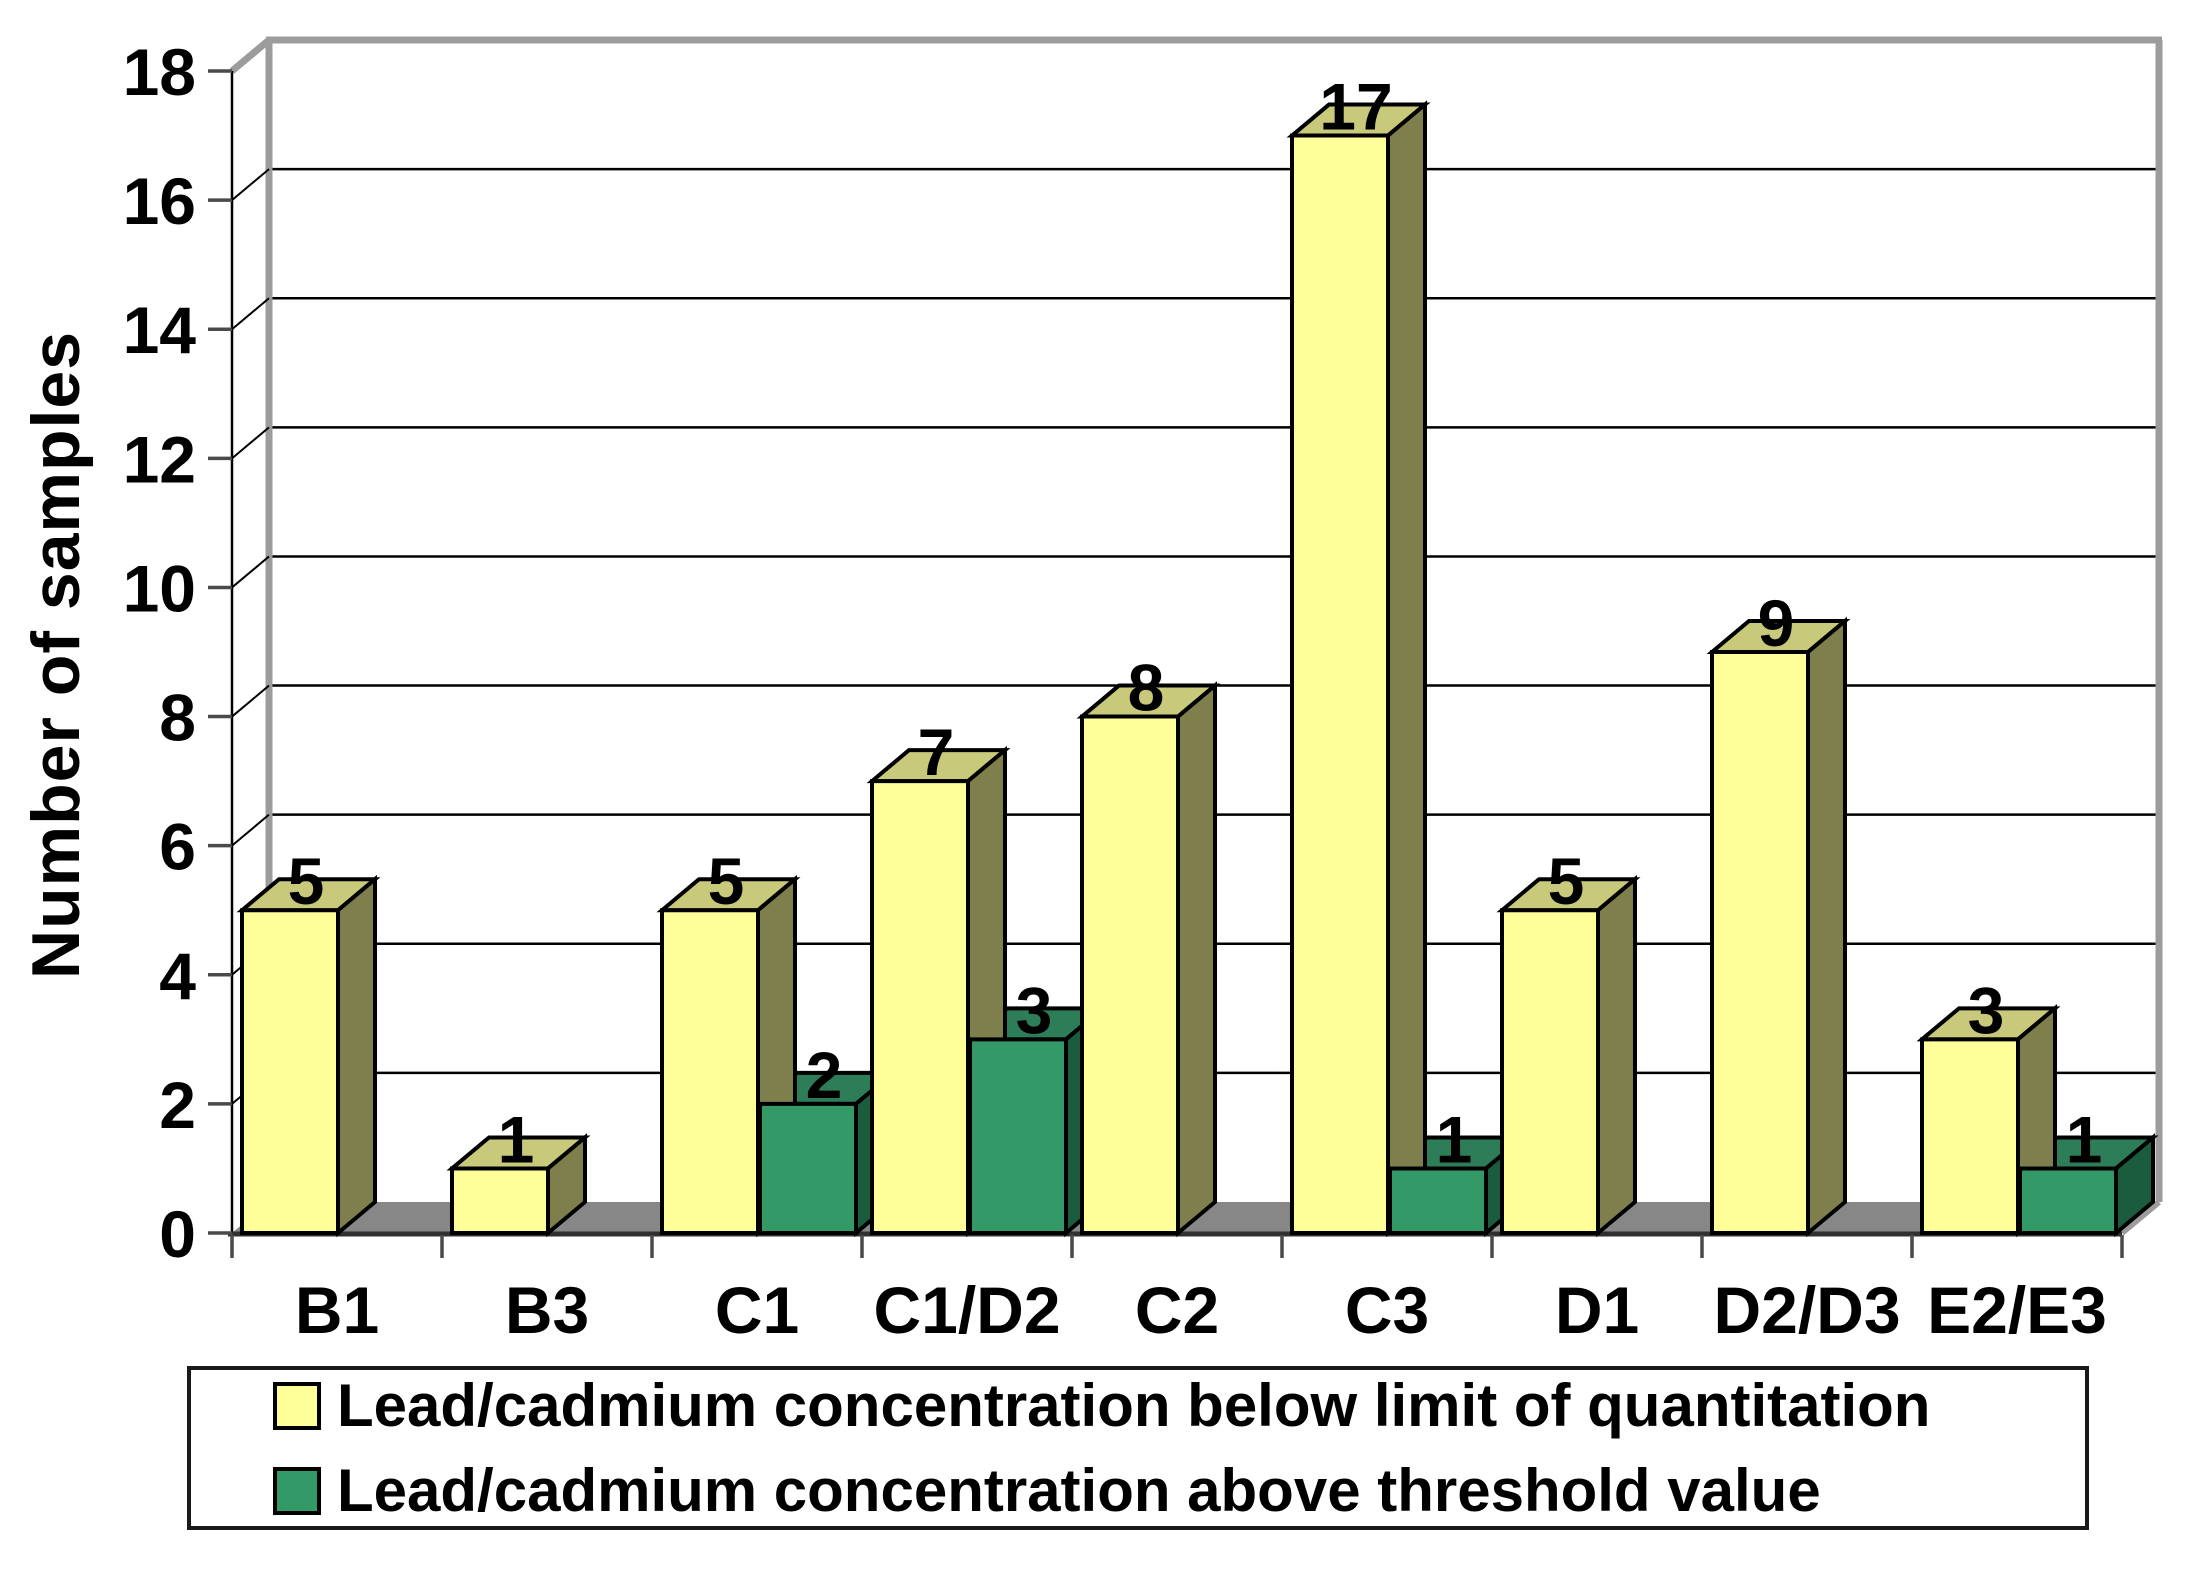  I want to click on bar-c1-d2-above-front, so click(1018, 1136).